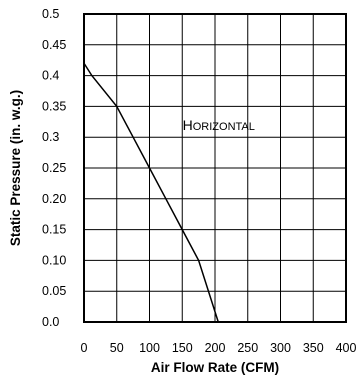  Describe the element at coordinates (50, 137) in the screenshot. I see `y-tick-label: 0.3` at that location.